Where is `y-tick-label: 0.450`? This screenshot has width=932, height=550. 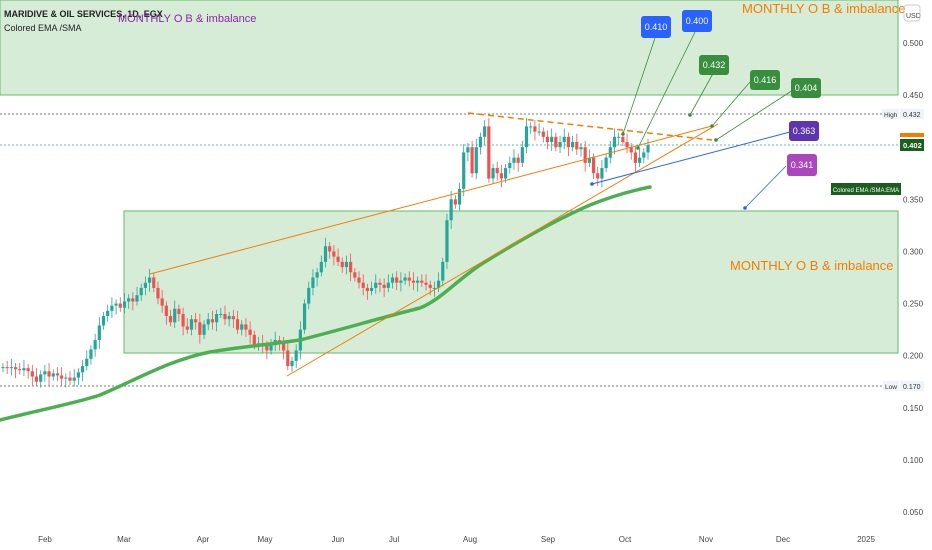 y-tick-label: 0.450 is located at coordinates (913, 95).